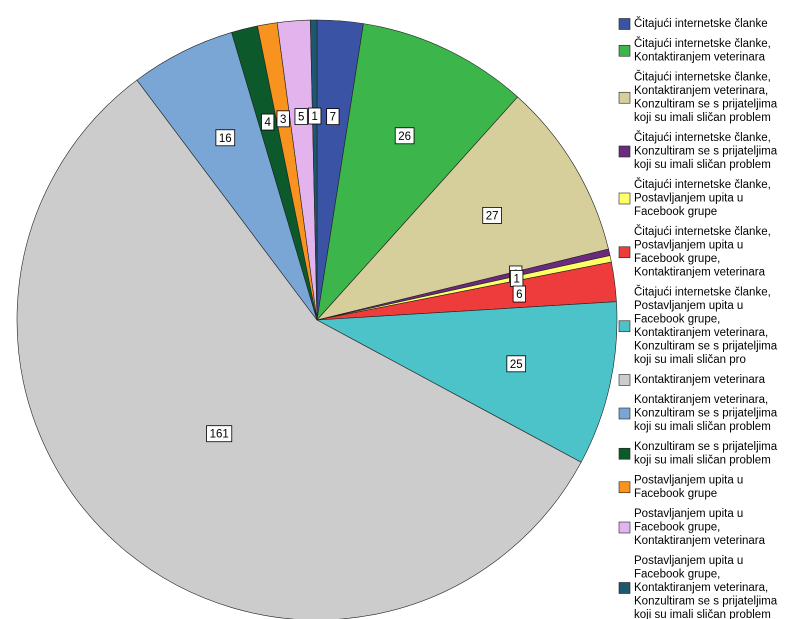 This screenshot has width=807, height=619. I want to click on data-label: 25, so click(516, 365).